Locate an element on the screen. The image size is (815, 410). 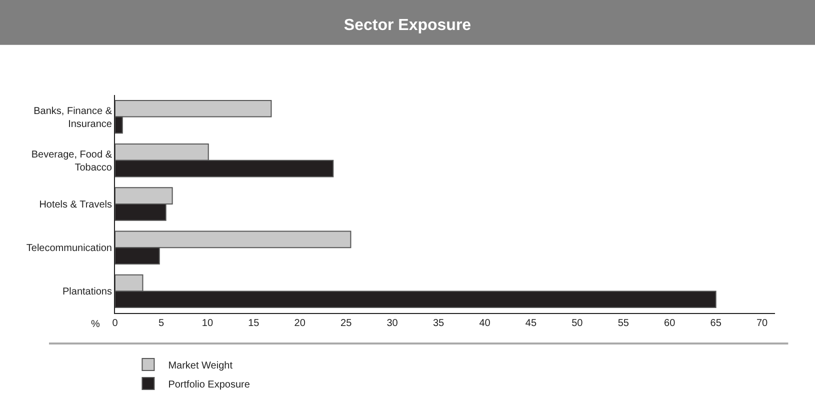
legend-label: Market Weight is located at coordinates (200, 366).